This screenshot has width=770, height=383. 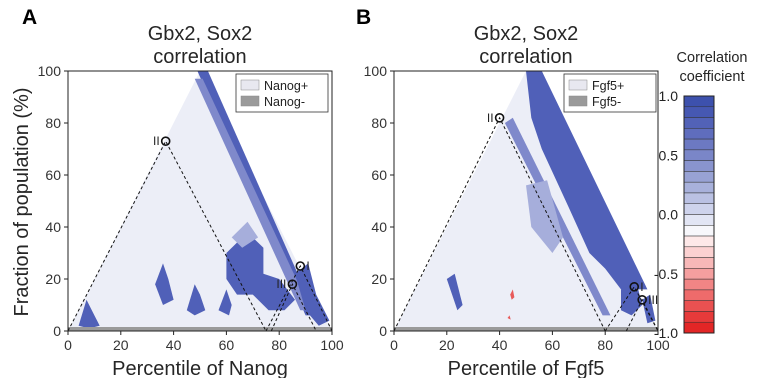 I want to click on panel-a-point-III, so click(x=292, y=284).